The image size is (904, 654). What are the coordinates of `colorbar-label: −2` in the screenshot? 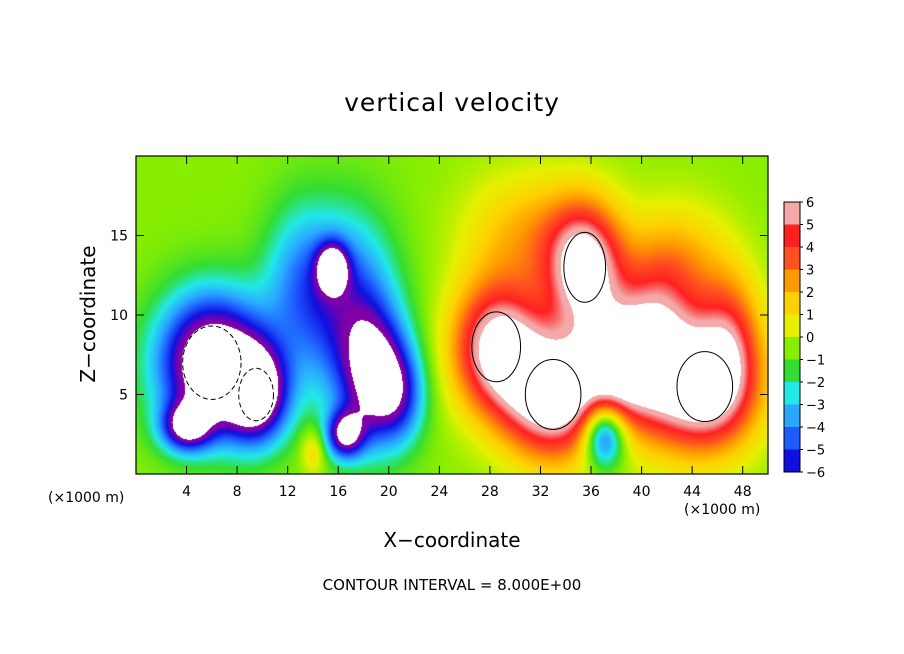 It's located at (815, 383).